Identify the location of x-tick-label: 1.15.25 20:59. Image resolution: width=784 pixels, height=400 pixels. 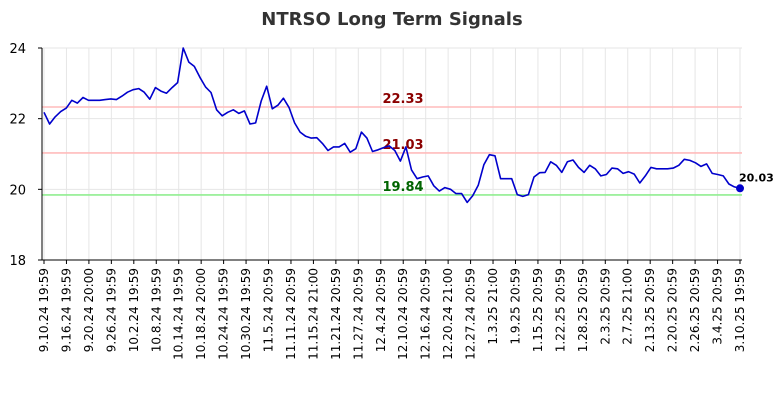
(538, 310).